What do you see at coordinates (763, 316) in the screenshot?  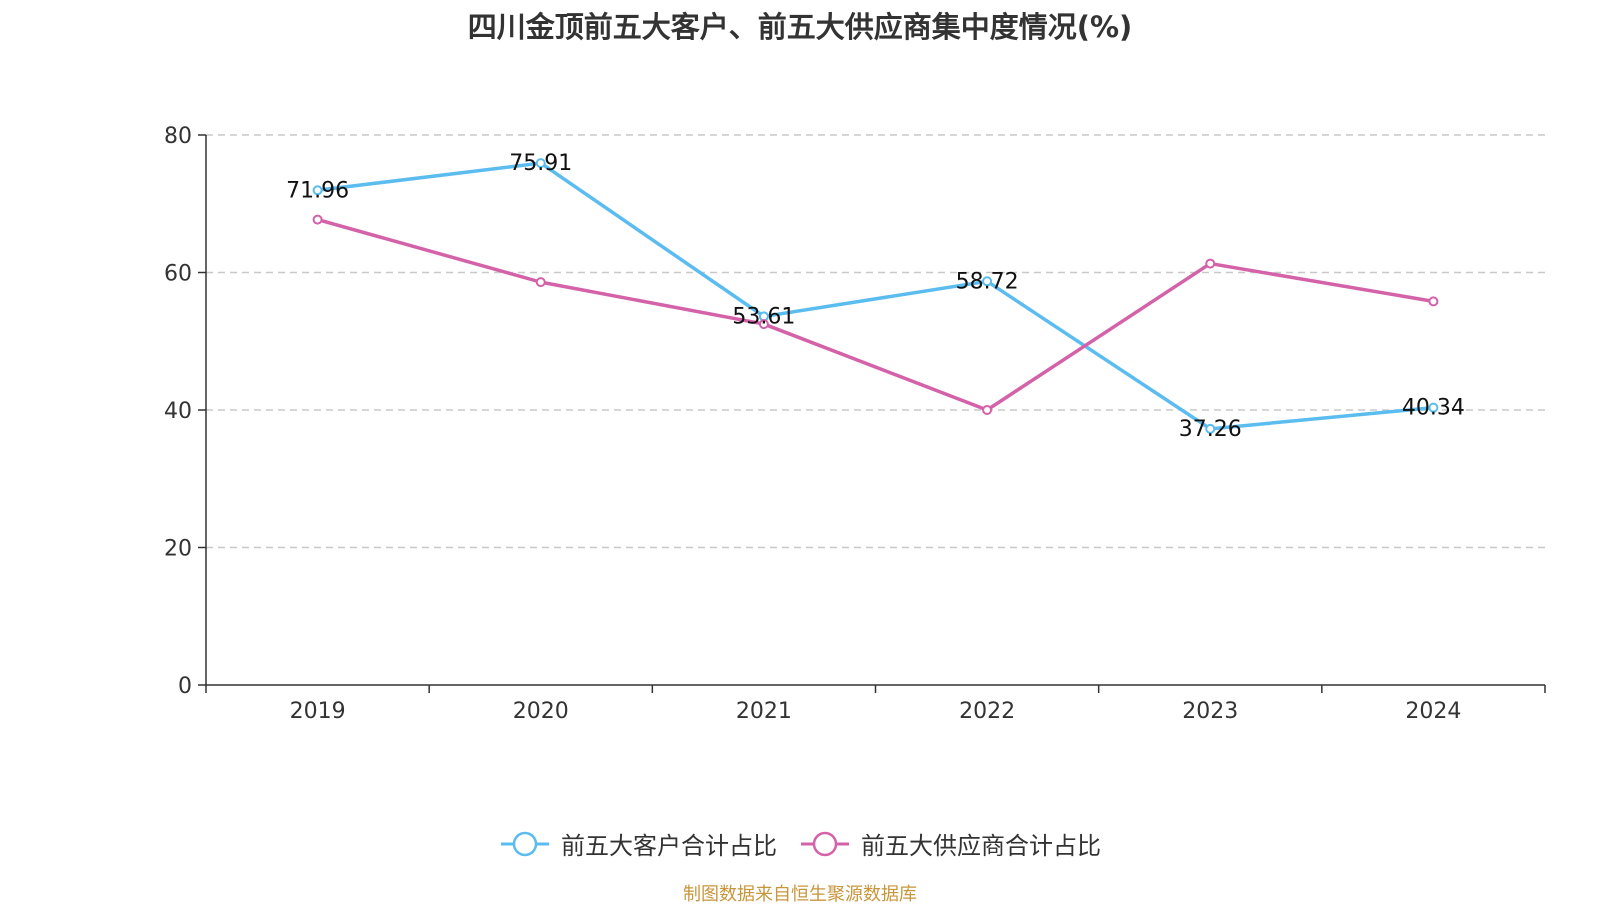 I see `data-label: 53.61` at bounding box center [763, 316].